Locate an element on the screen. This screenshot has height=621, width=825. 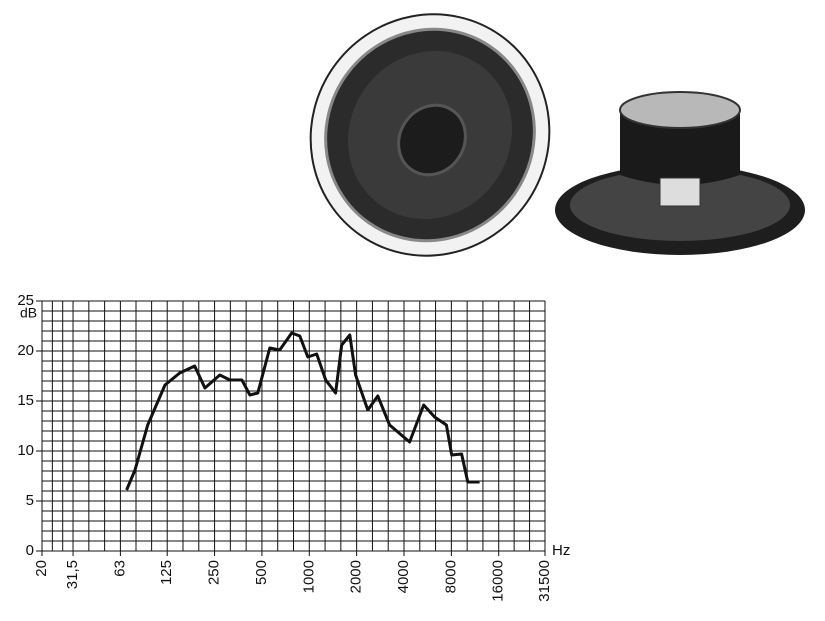
x-tick-label: 4000 is located at coordinates (403, 576).